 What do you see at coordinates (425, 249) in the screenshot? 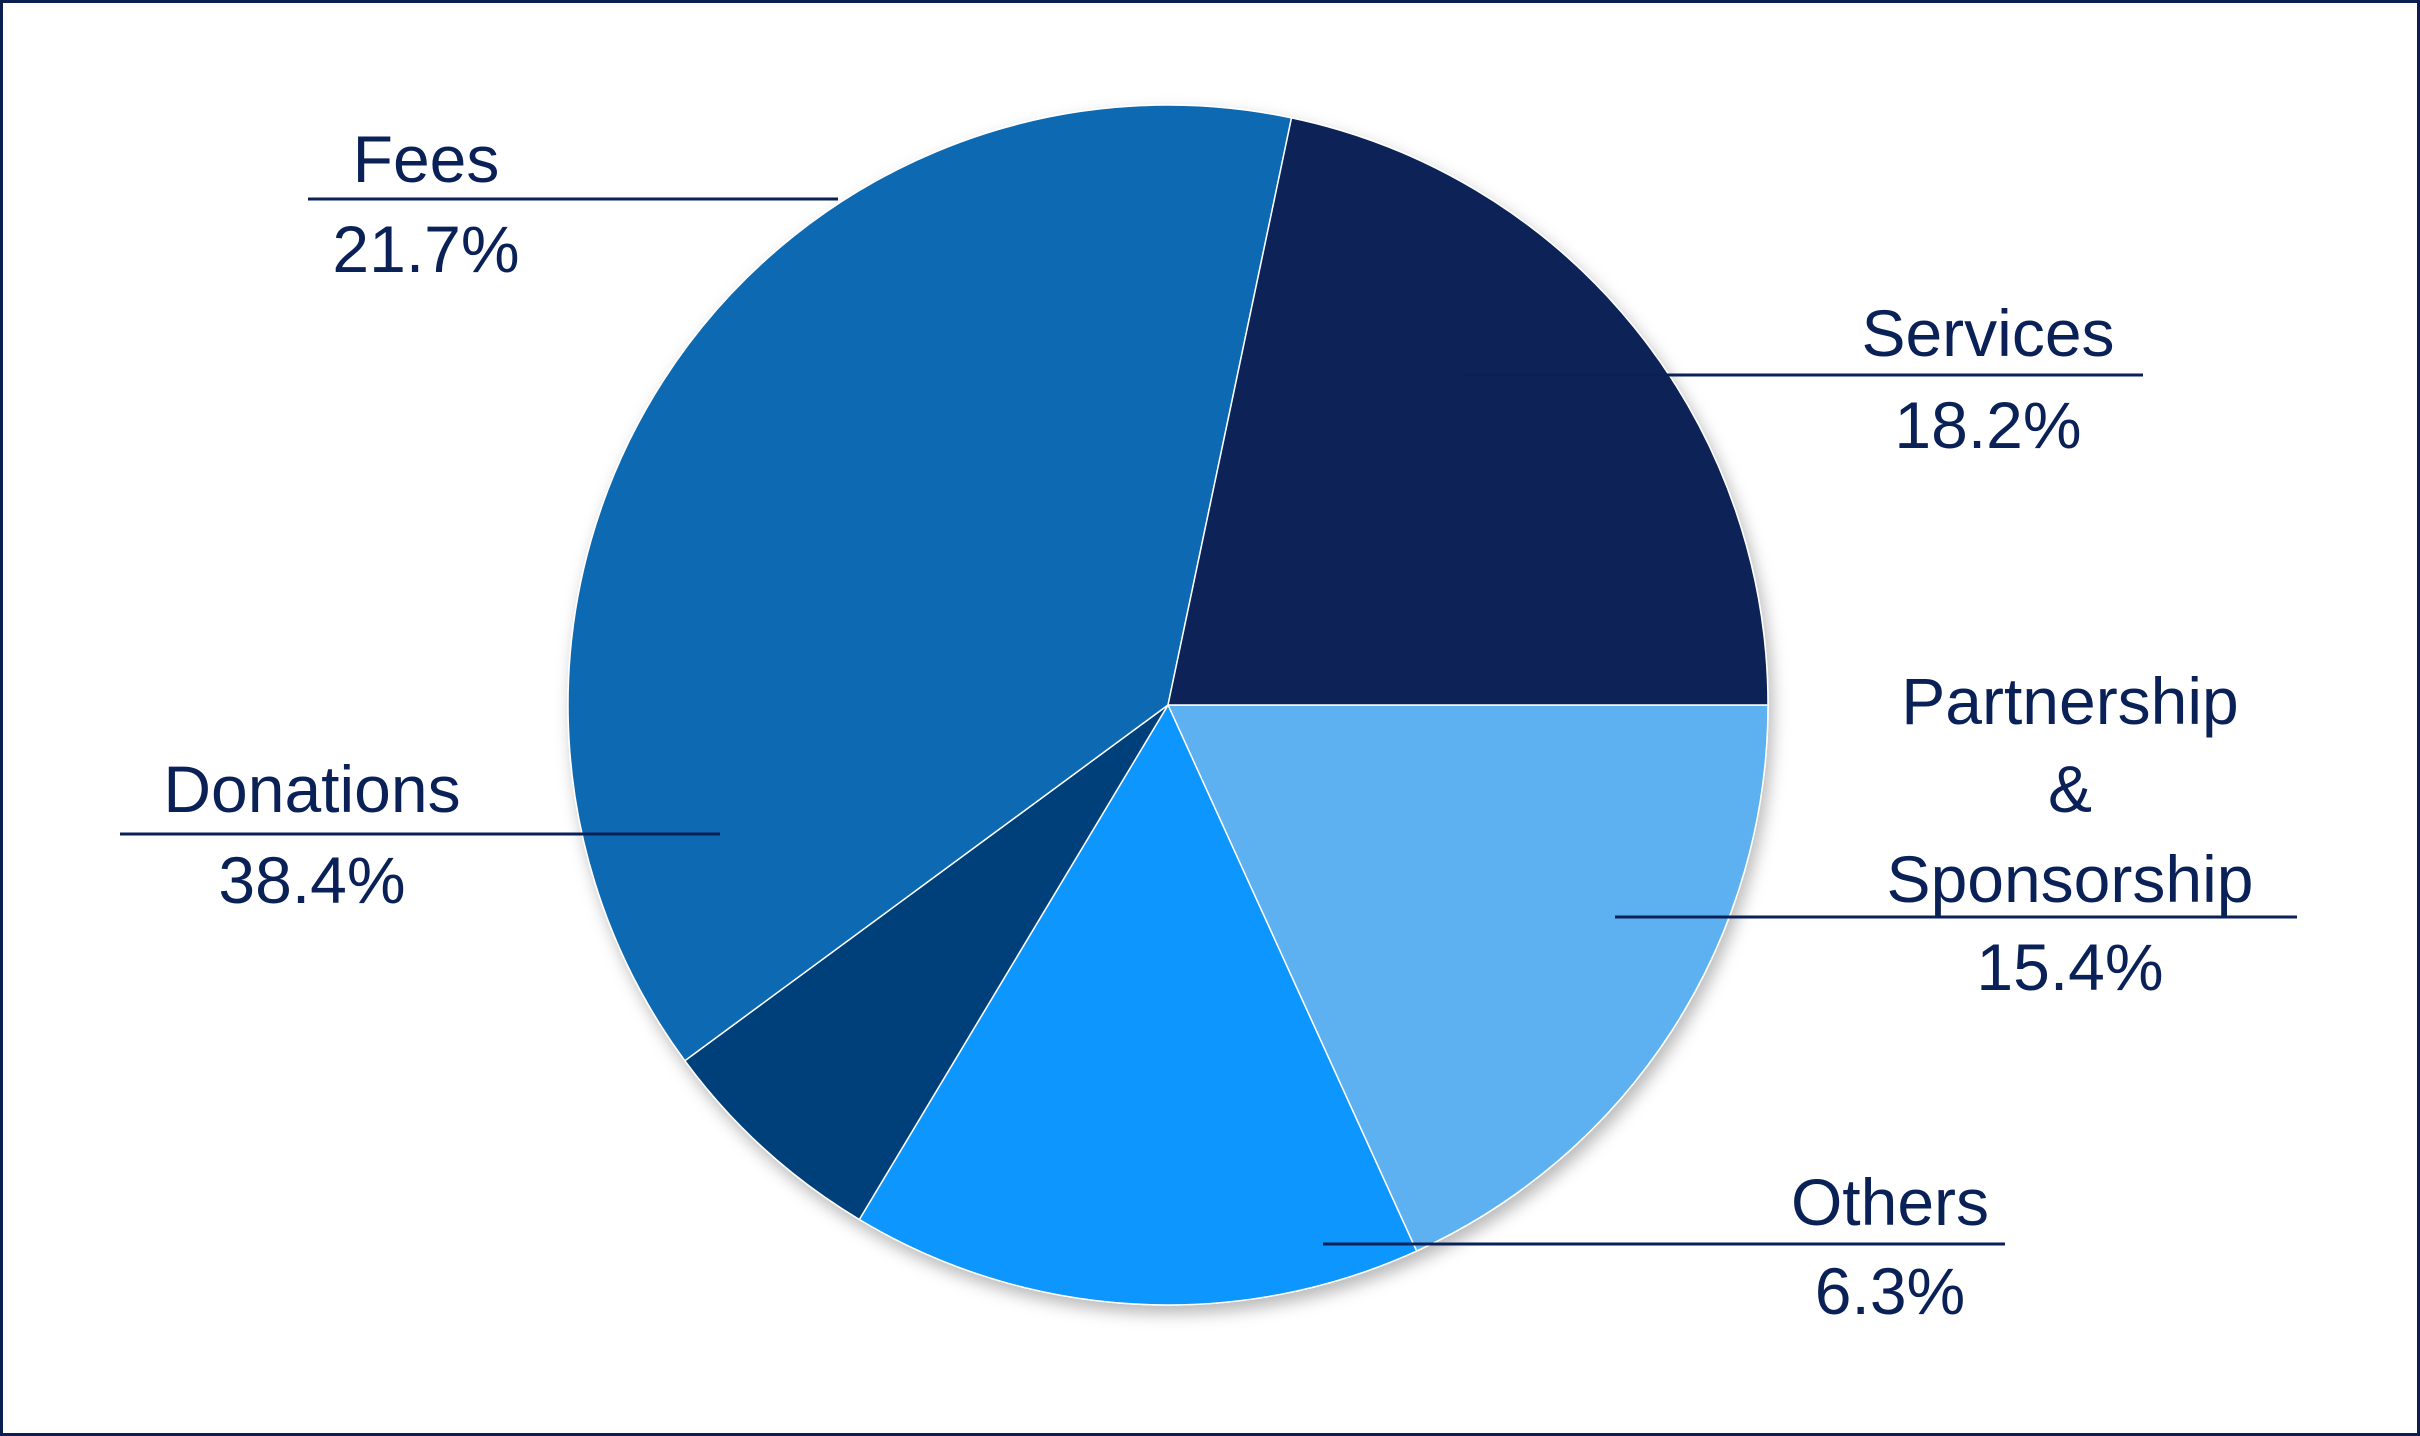
I see `slice-label-value: 21.7%` at bounding box center [425, 249].